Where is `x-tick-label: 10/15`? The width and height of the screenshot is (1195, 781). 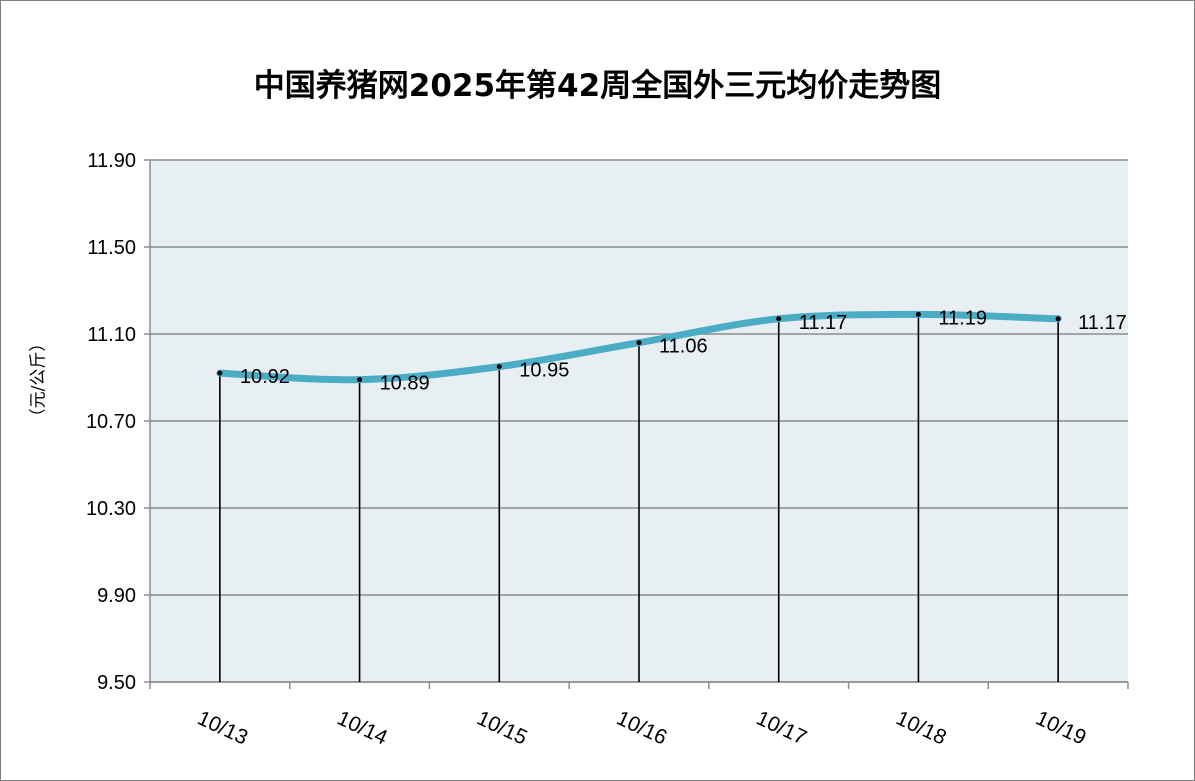 x-tick-label: 10/15 is located at coordinates (501, 728).